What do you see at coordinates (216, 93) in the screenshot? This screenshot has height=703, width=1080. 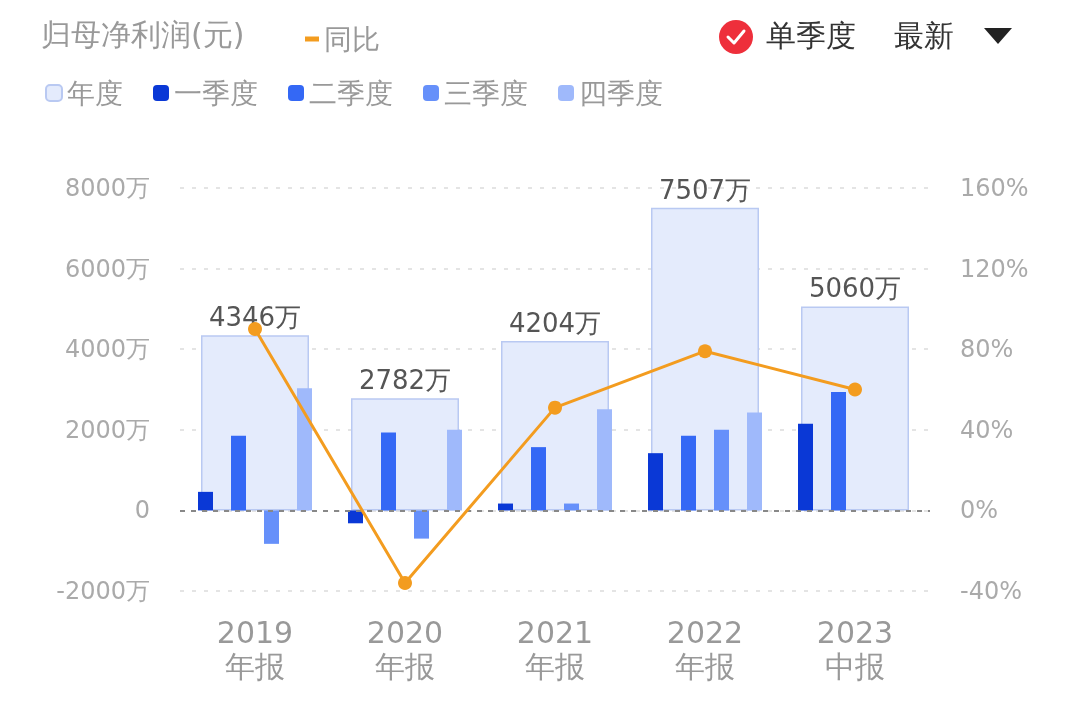 I see `legend-label: 一季度` at bounding box center [216, 93].